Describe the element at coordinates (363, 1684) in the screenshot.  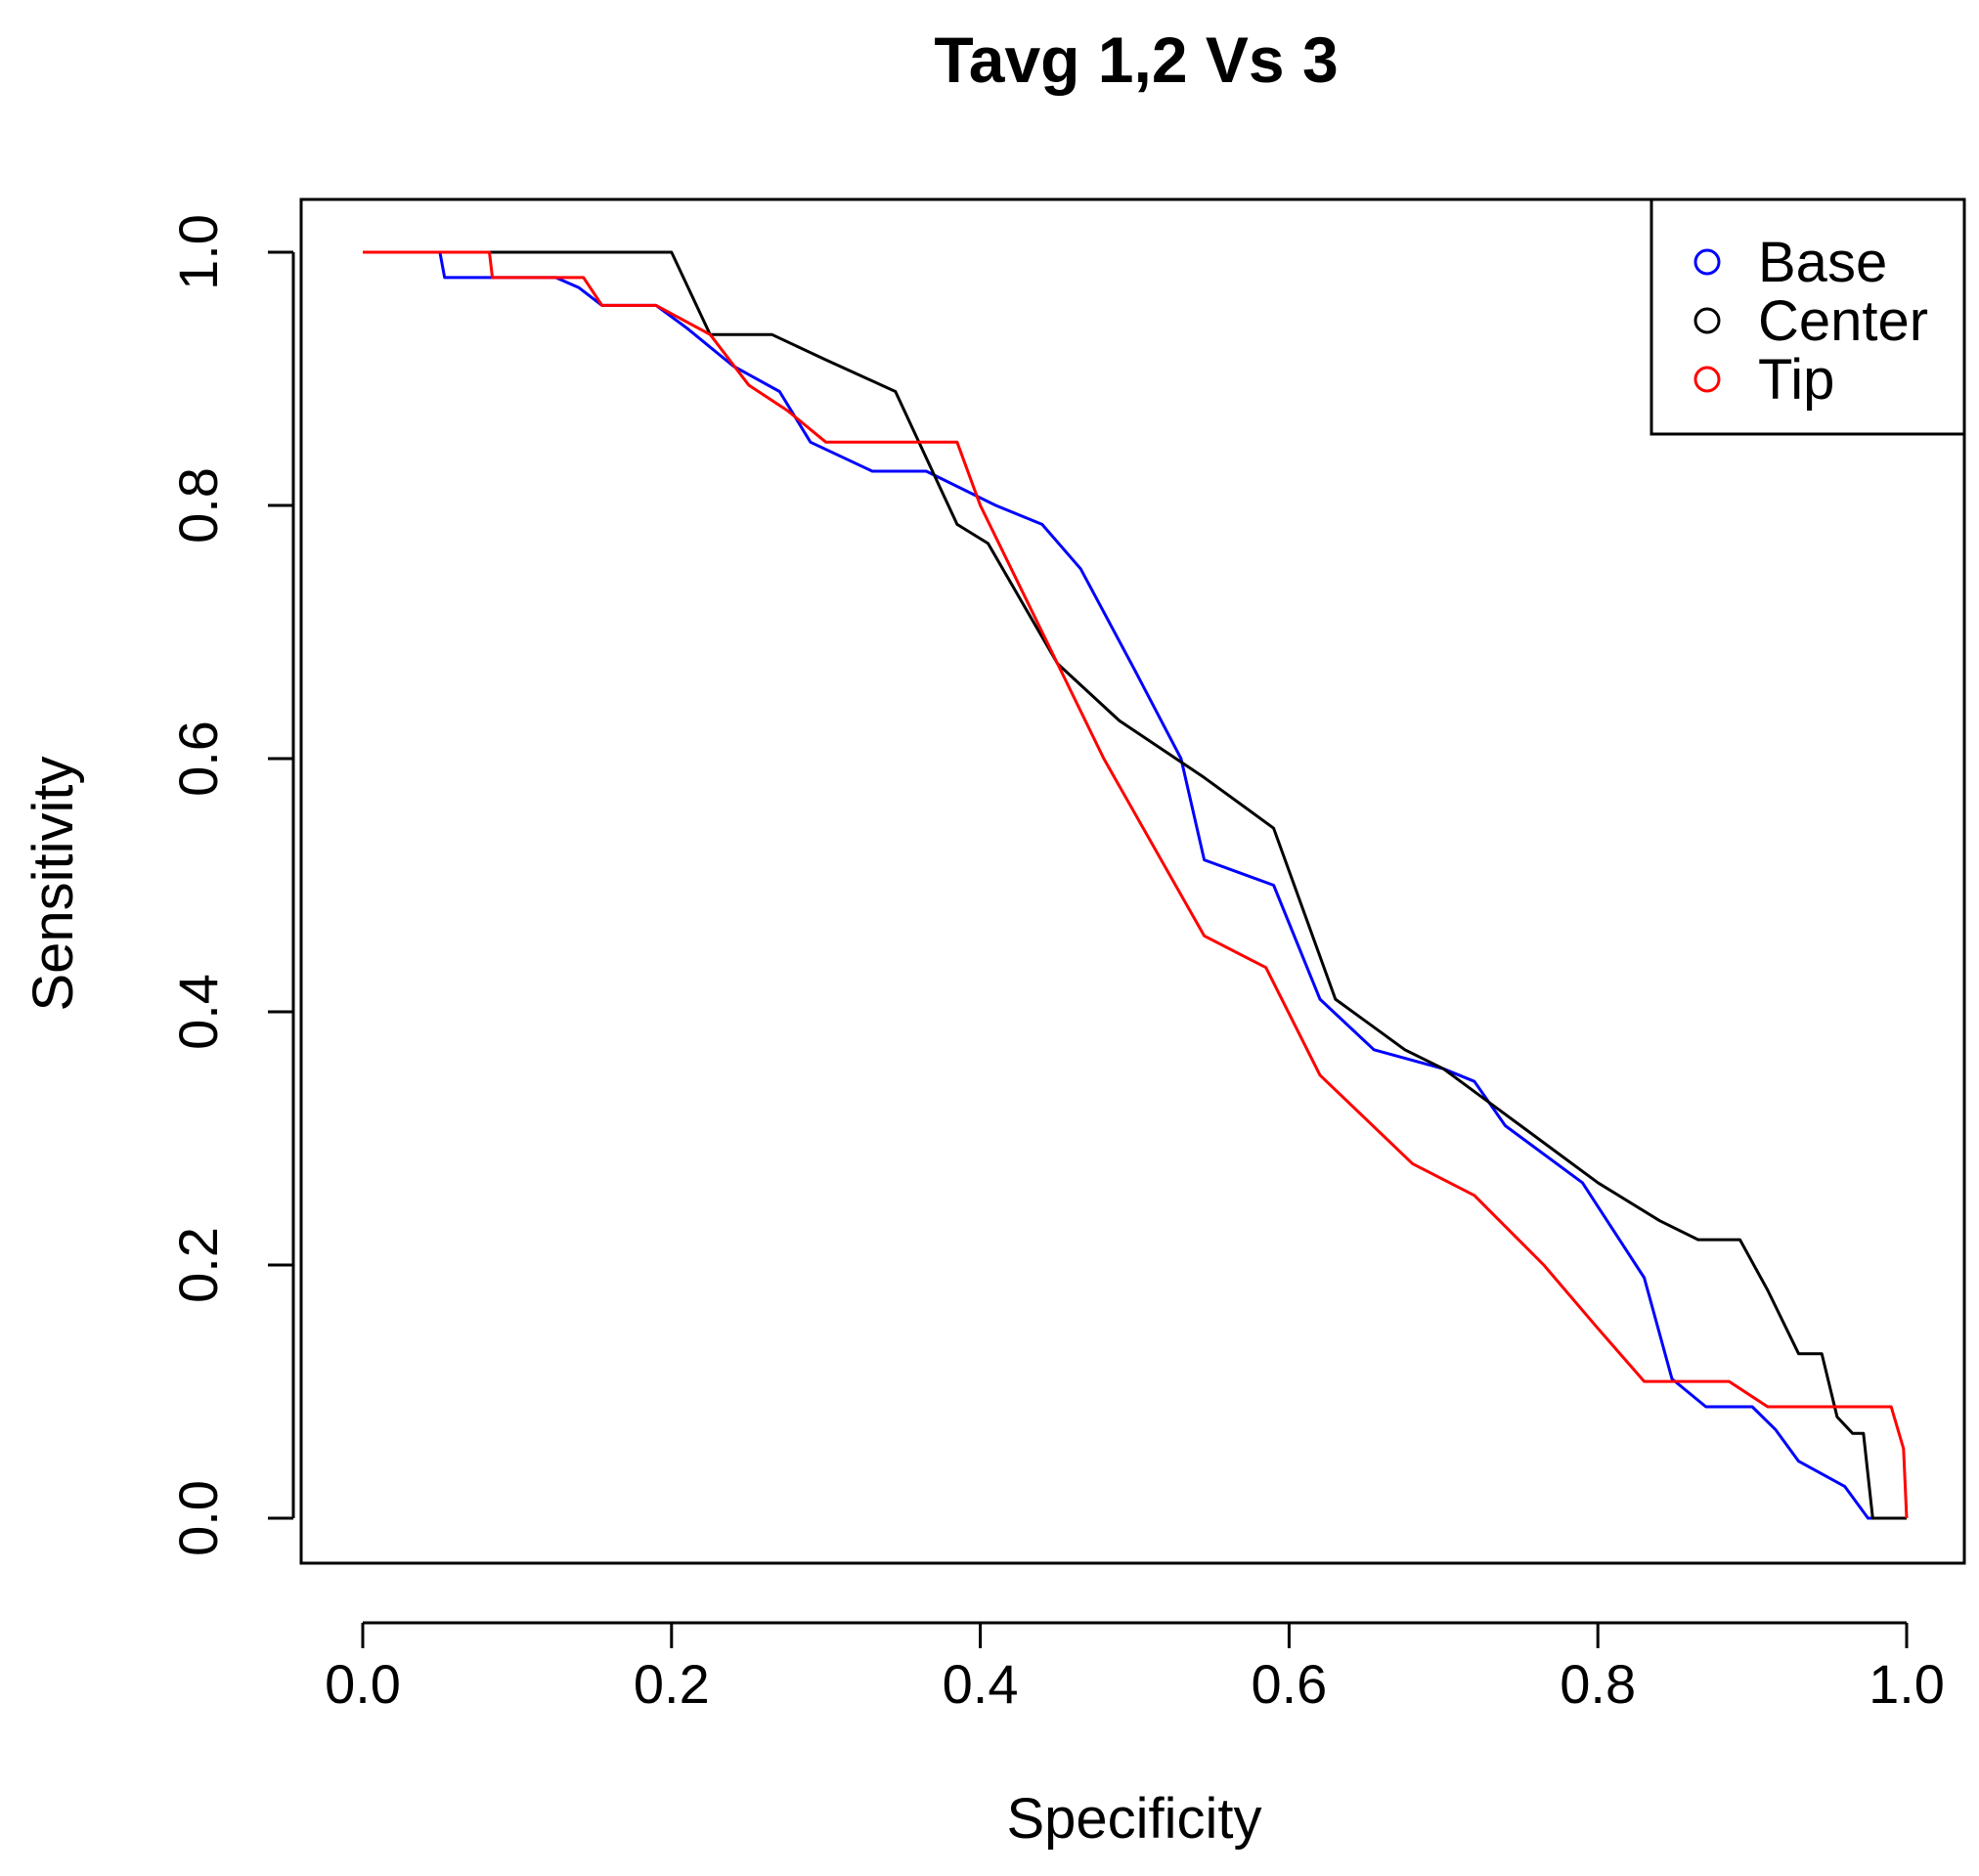
I see `x-tick-label: 0.0` at that location.